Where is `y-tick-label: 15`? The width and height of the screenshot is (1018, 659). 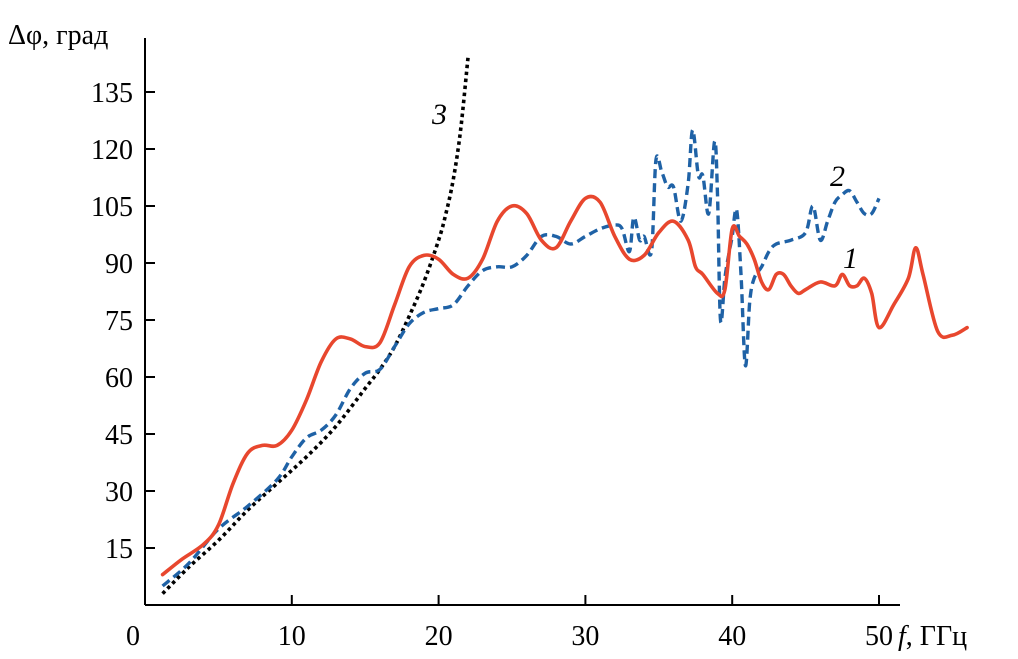 y-tick-label: 15 is located at coordinates (119, 549).